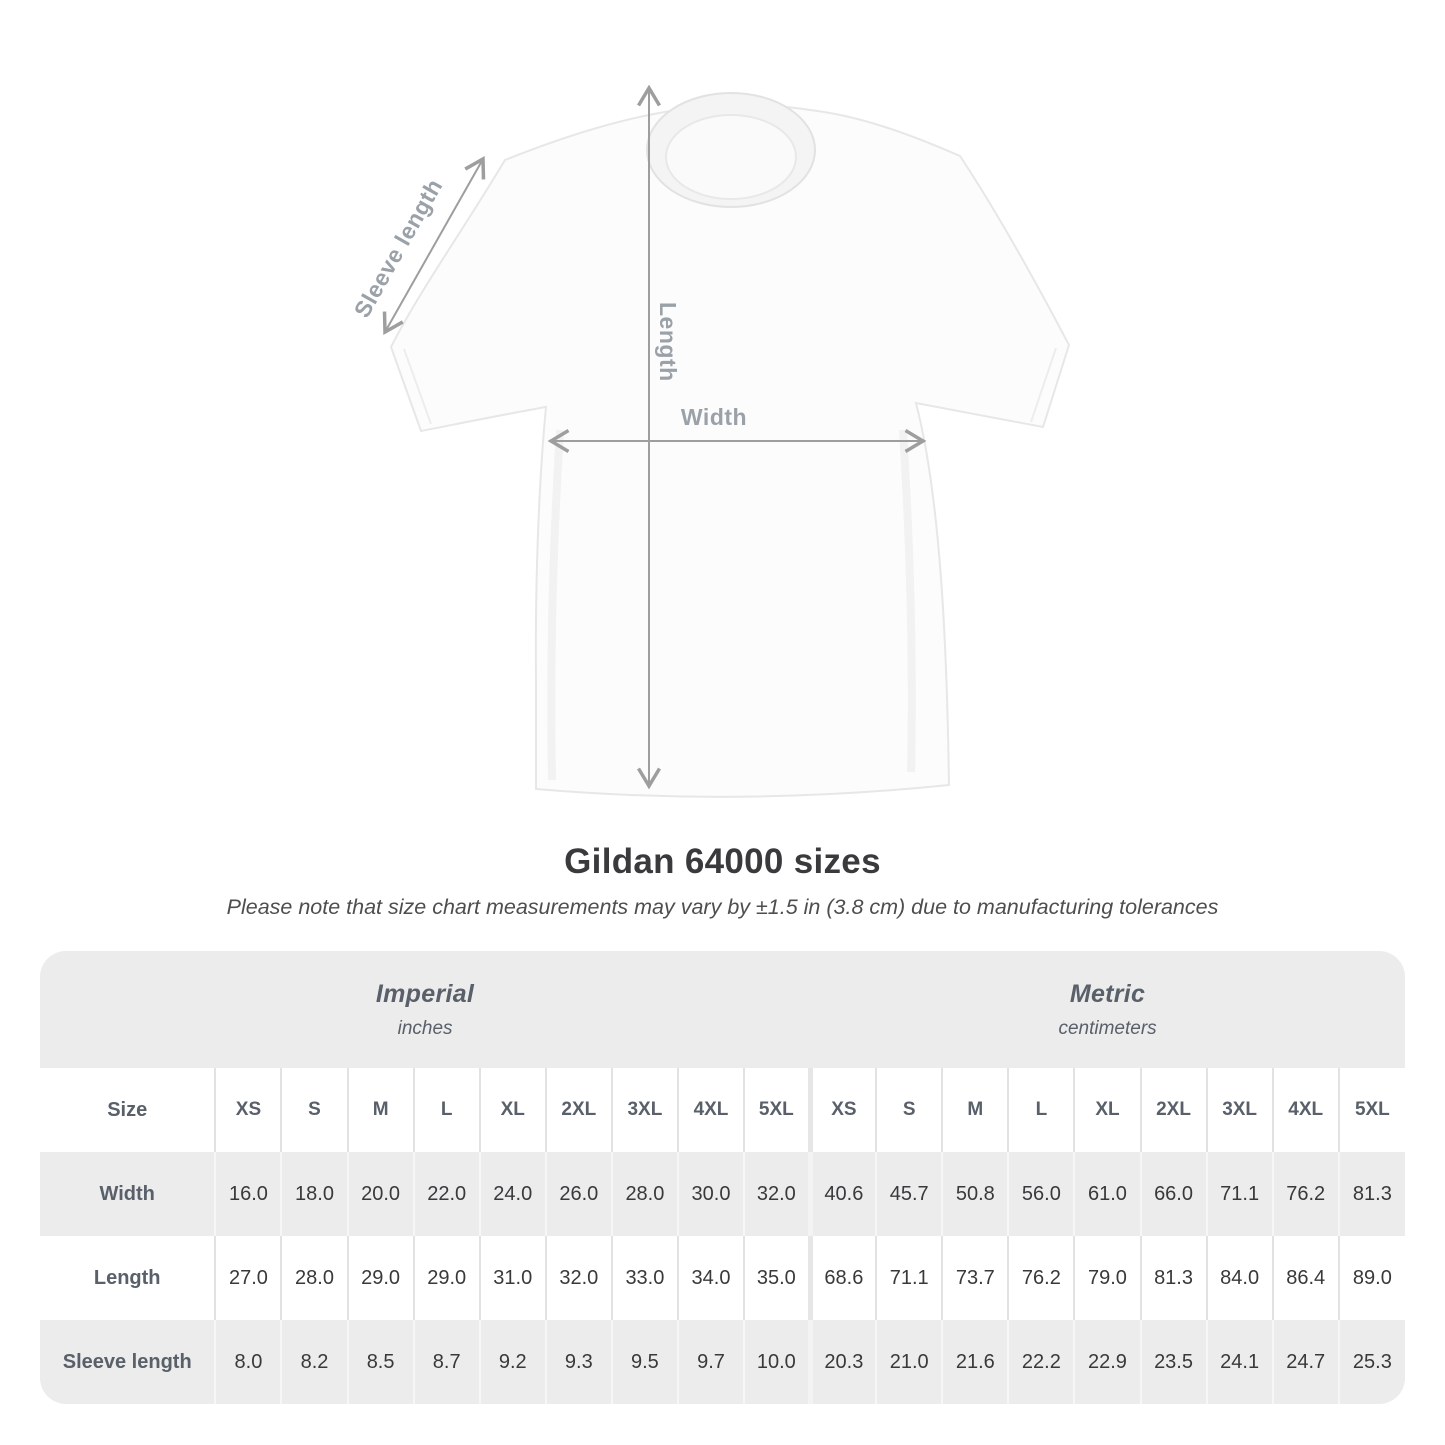 This screenshot has width=1445, height=1445. I want to click on value-cell: 8.7, so click(446, 1362).